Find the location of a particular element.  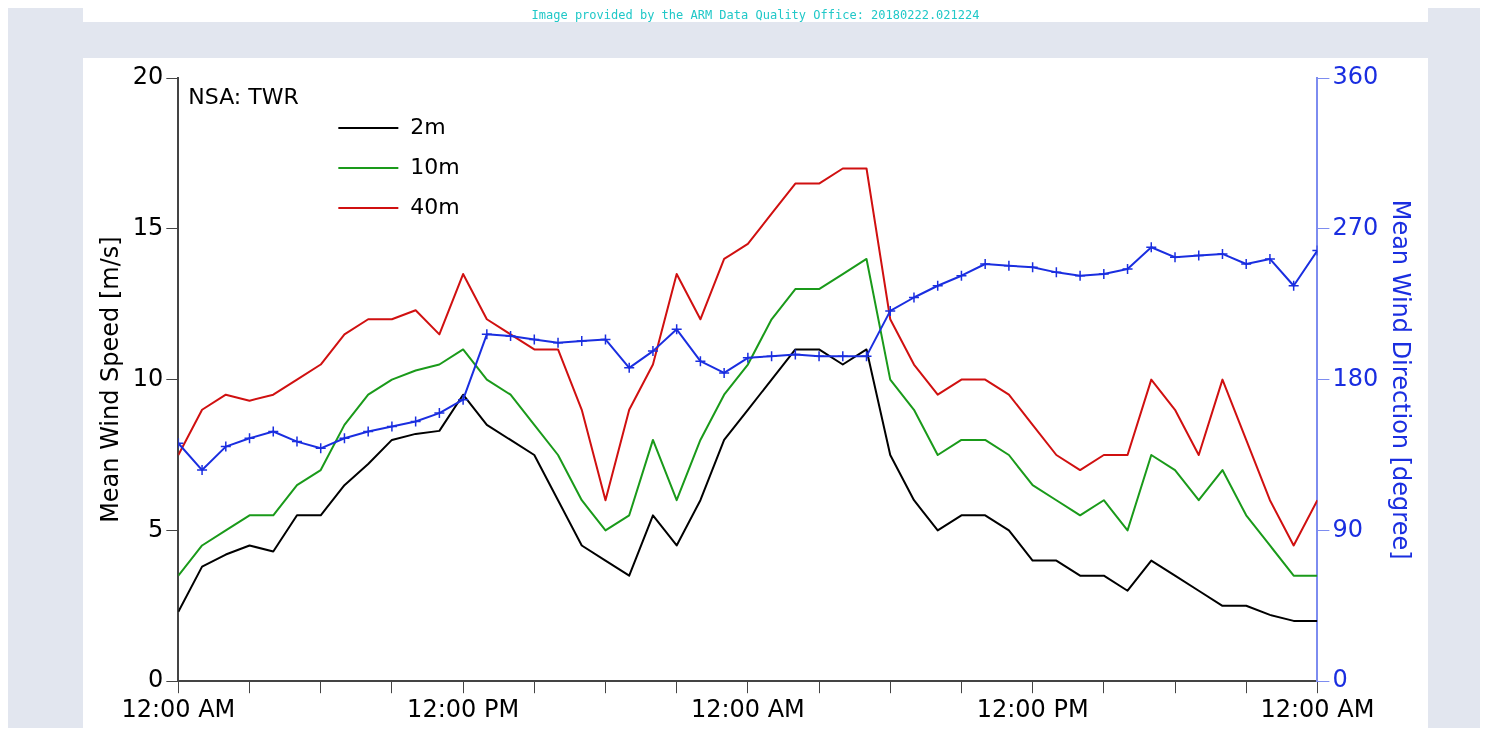

text: Image provided by the ARM Data Quality Office: 20180222.021224 is located at coordinates (755, 15).